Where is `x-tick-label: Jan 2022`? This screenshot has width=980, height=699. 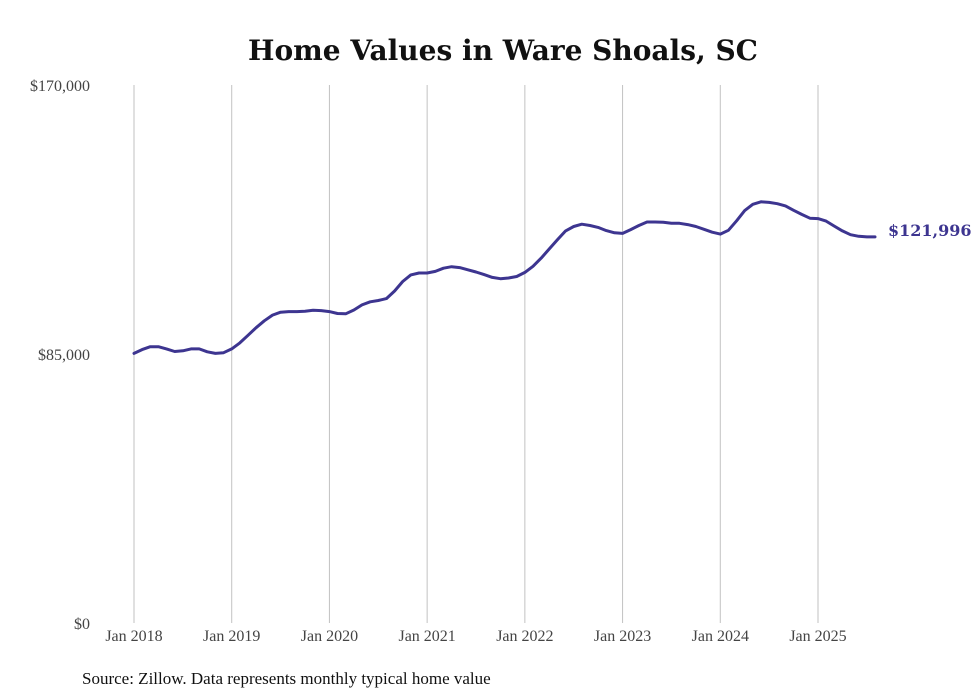
x-tick-label: Jan 2022 is located at coordinates (524, 636).